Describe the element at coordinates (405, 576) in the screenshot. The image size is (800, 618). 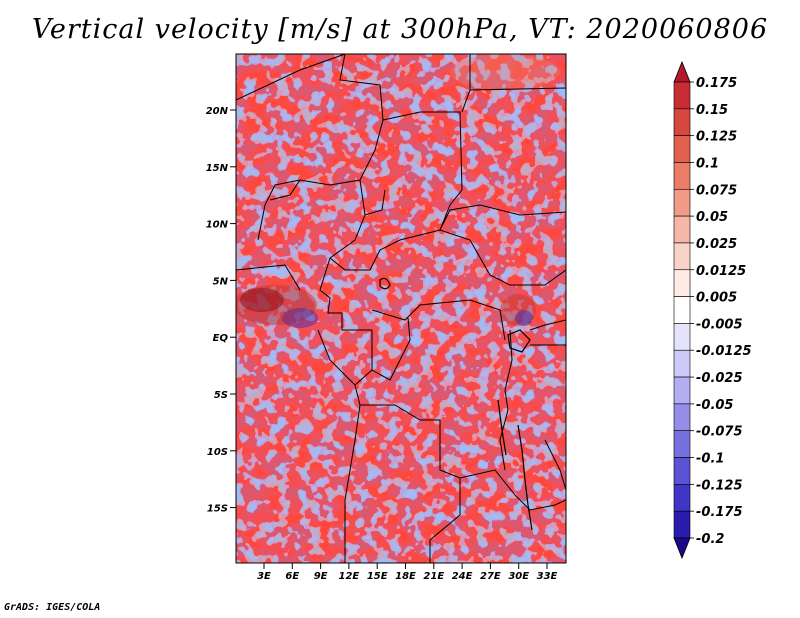
I see `lon-tick-label: 18E` at that location.